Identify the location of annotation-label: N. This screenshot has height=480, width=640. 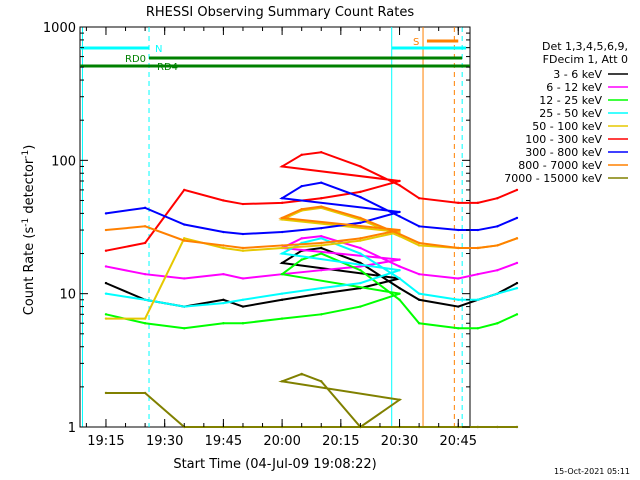
(158, 49).